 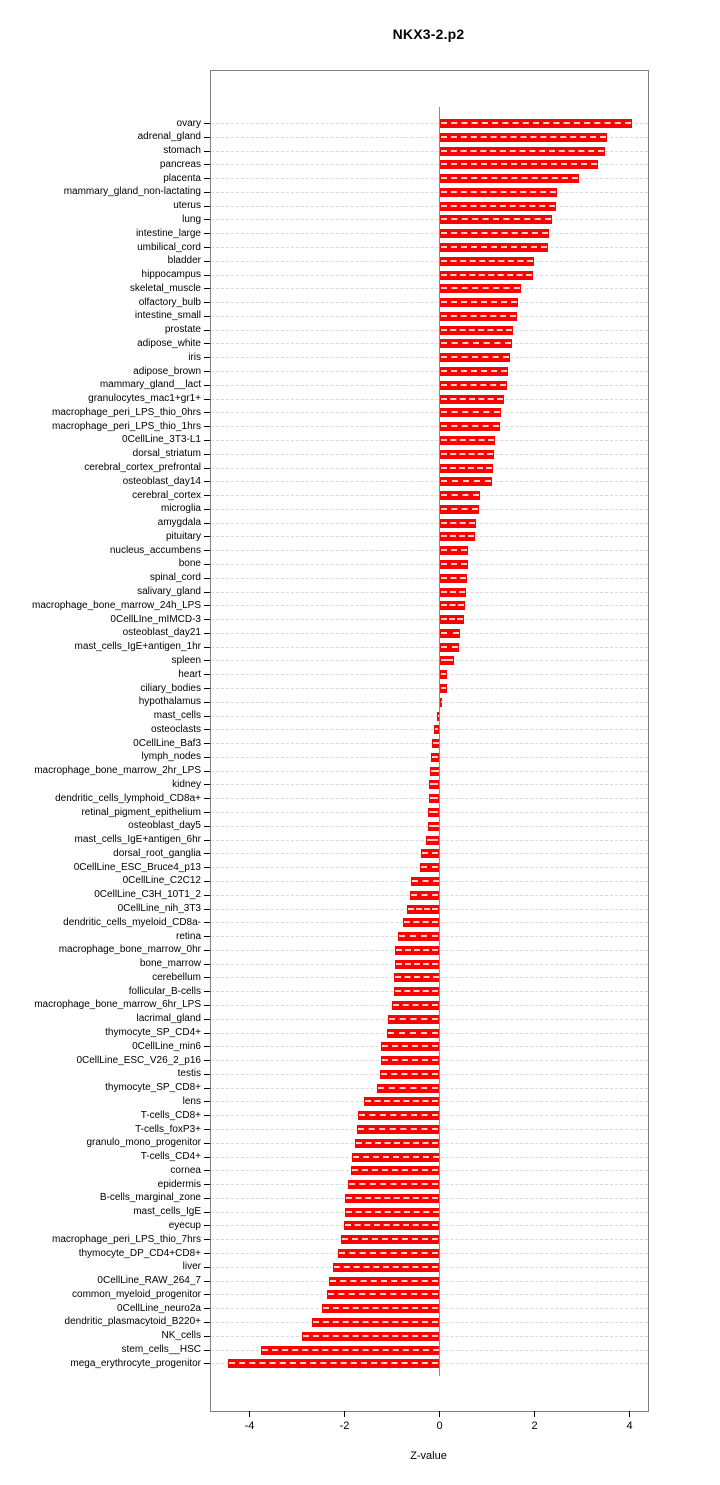 I want to click on category-label: thymocyte_DP_CD4+CD8+, so click(x=139, y=1253).